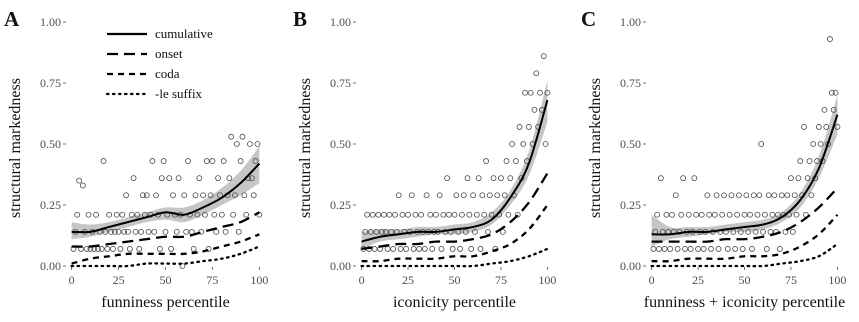  Describe the element at coordinates (50, 83) in the screenshot. I see `y-tick-label: 0.75` at that location.